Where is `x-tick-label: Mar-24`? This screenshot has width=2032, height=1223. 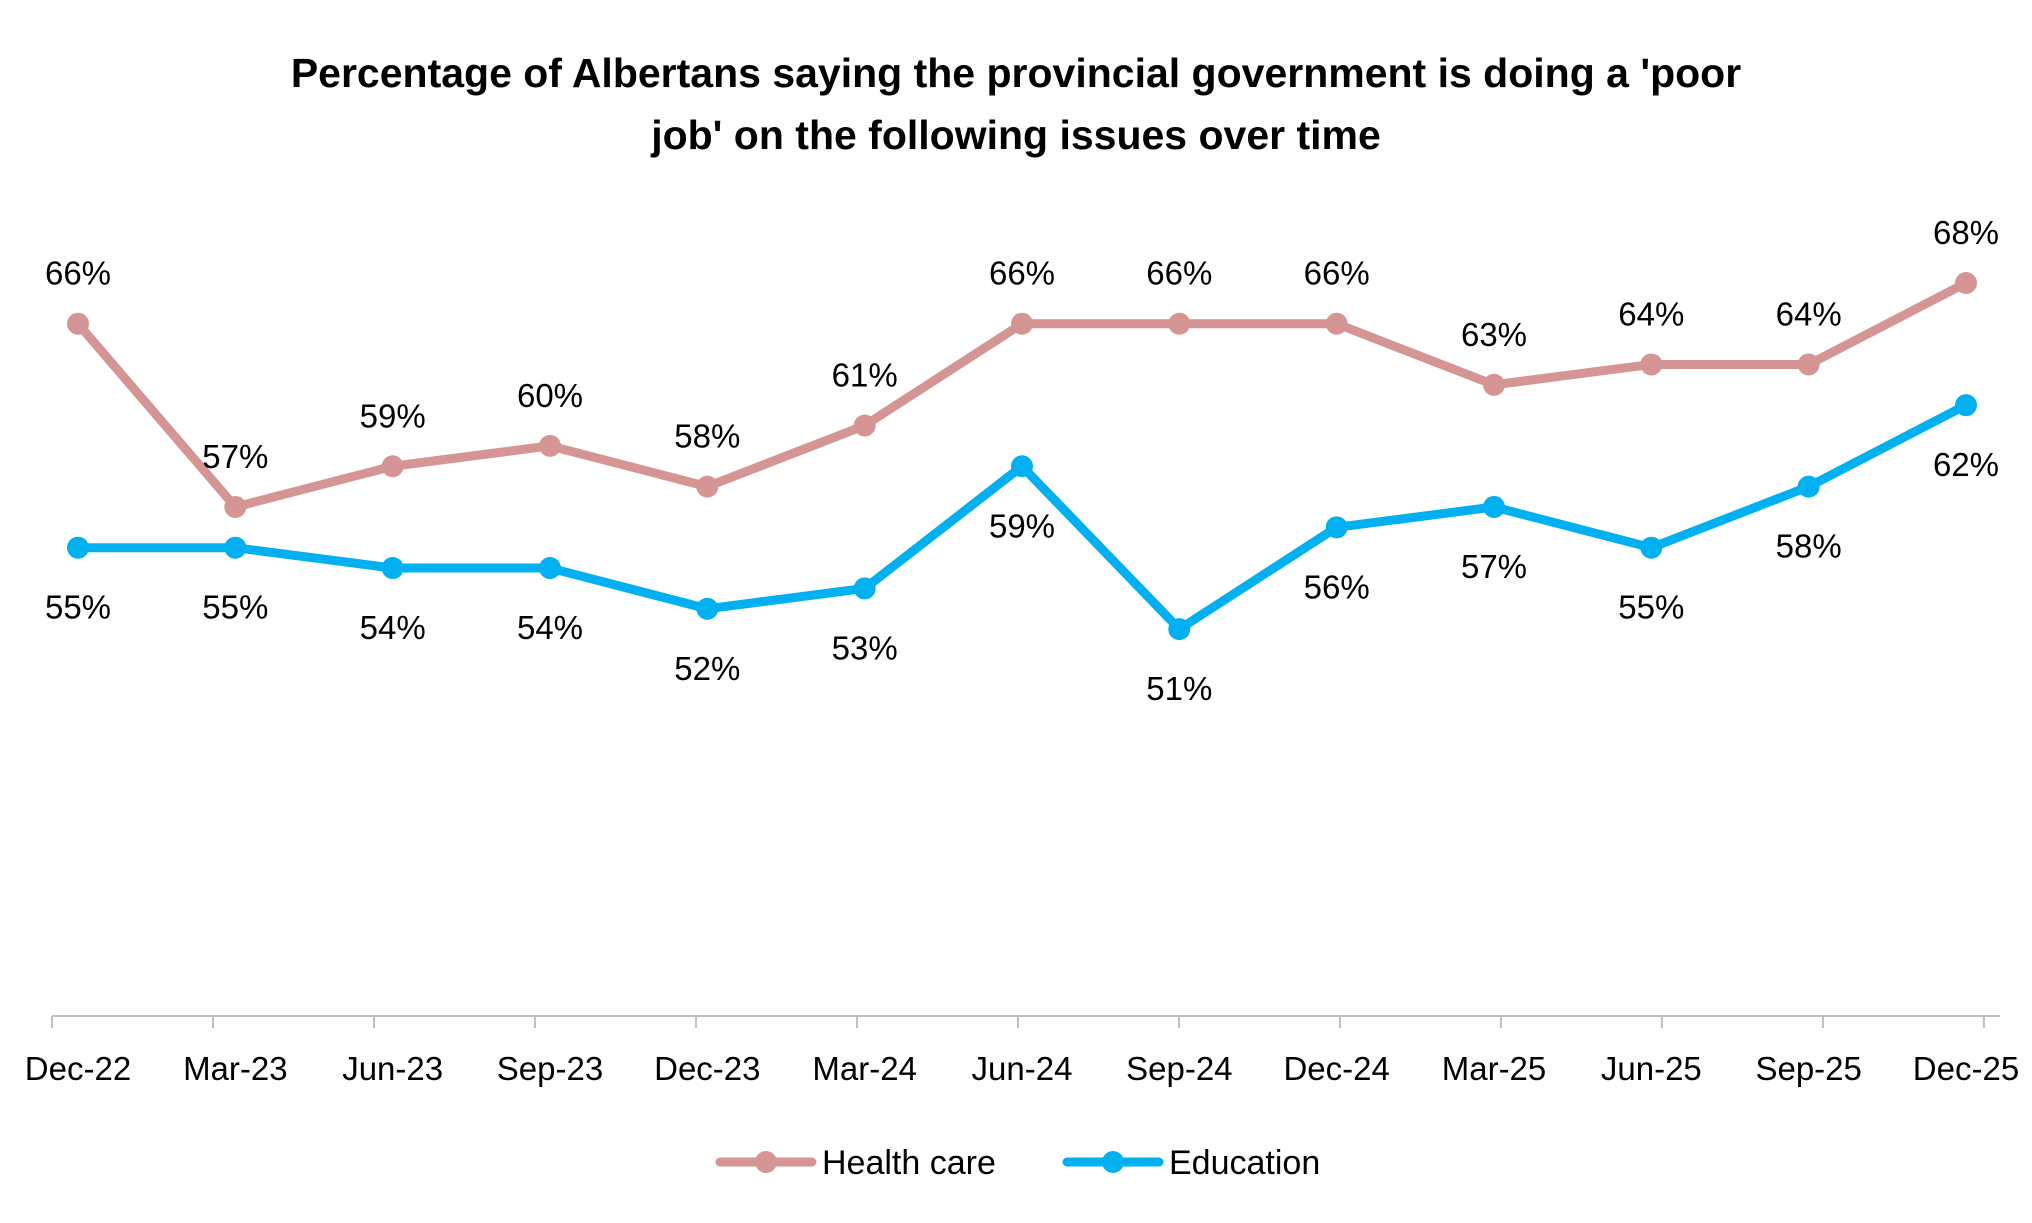
x-tick-label: Mar-24 is located at coordinates (864, 1068).